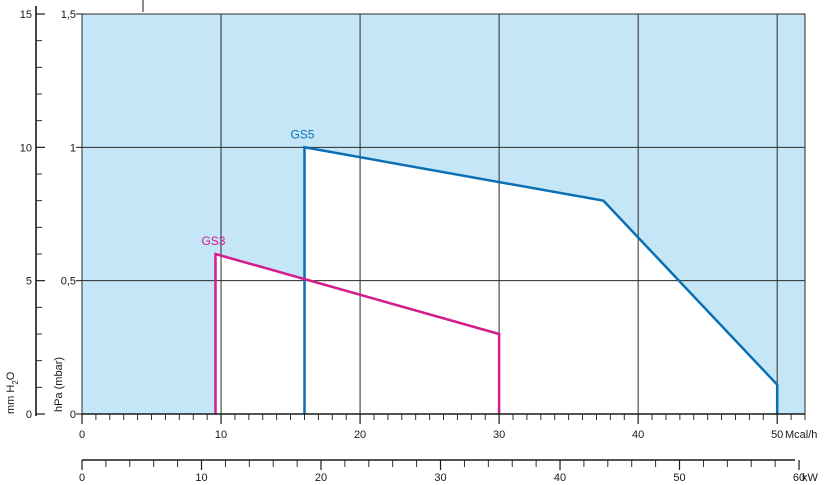  What do you see at coordinates (638, 435) in the screenshot?
I see `x-mcal-tick-label: 40` at bounding box center [638, 435].